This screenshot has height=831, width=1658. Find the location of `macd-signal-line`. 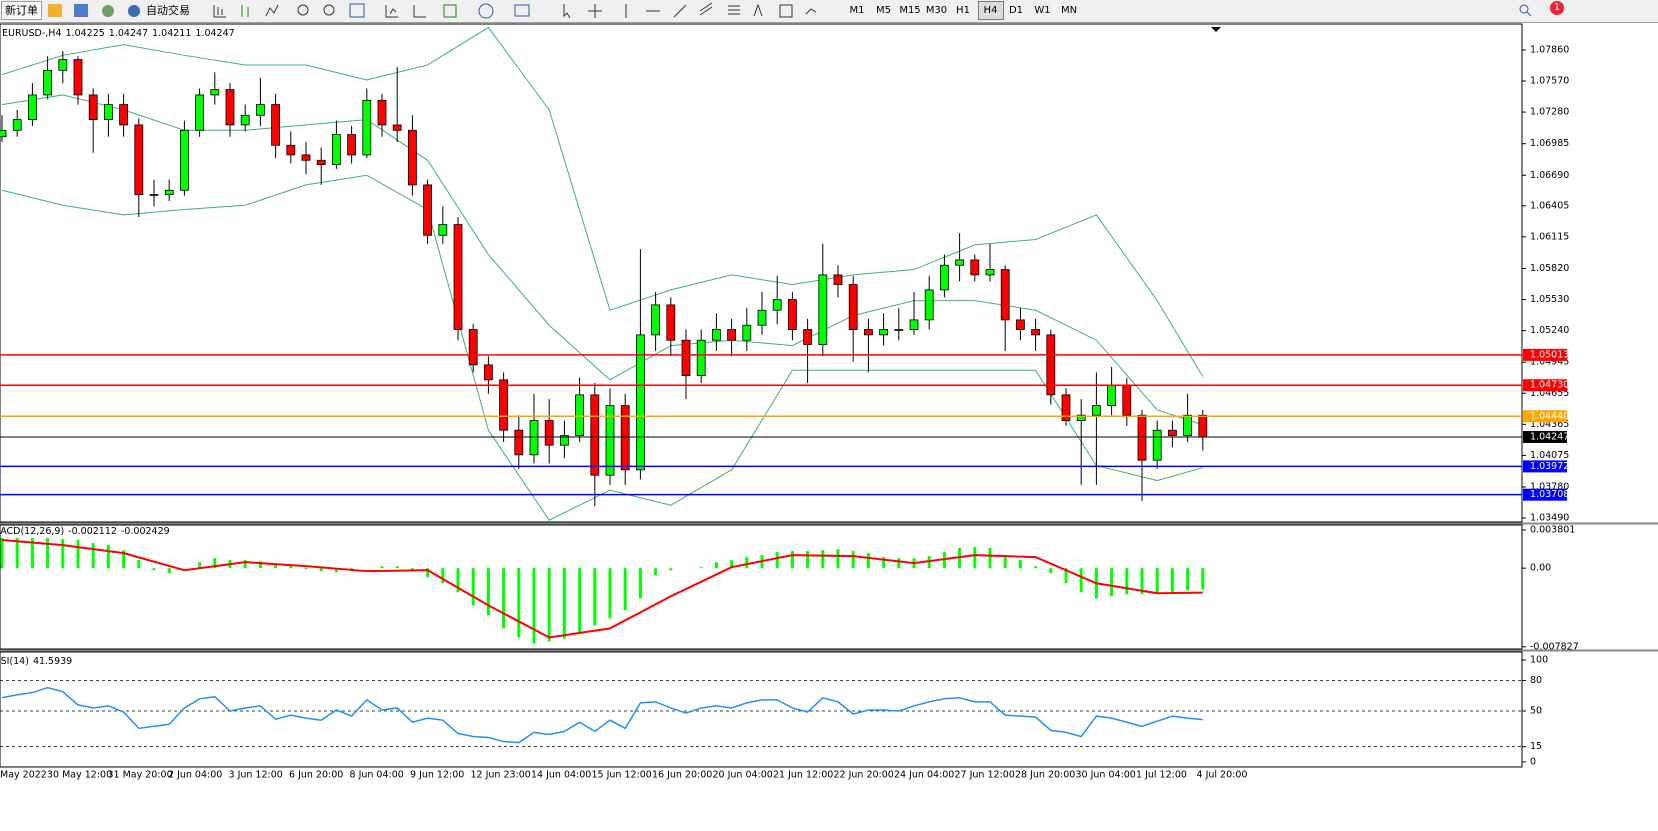

macd-signal-line is located at coordinates (602, 589).